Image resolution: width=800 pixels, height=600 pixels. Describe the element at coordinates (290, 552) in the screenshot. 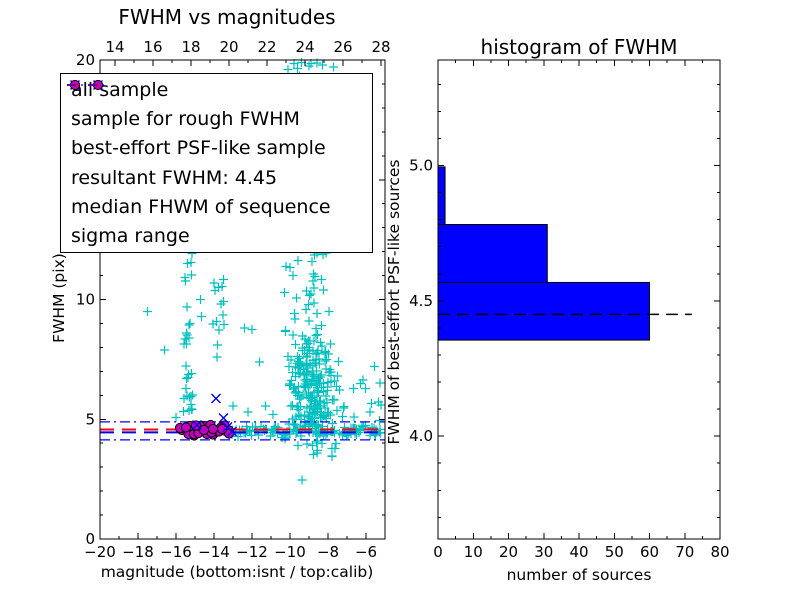

I see `tick-label: −10` at that location.